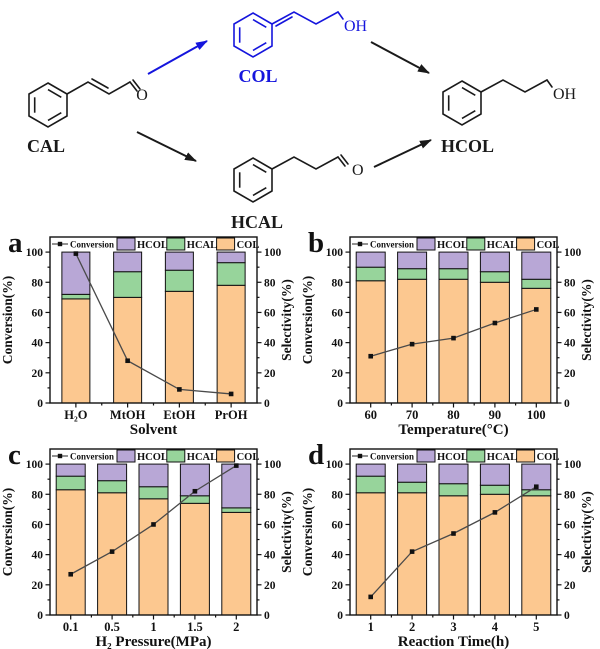 The image size is (600, 649). I want to click on hydroxyl-bond, so click(549, 83).